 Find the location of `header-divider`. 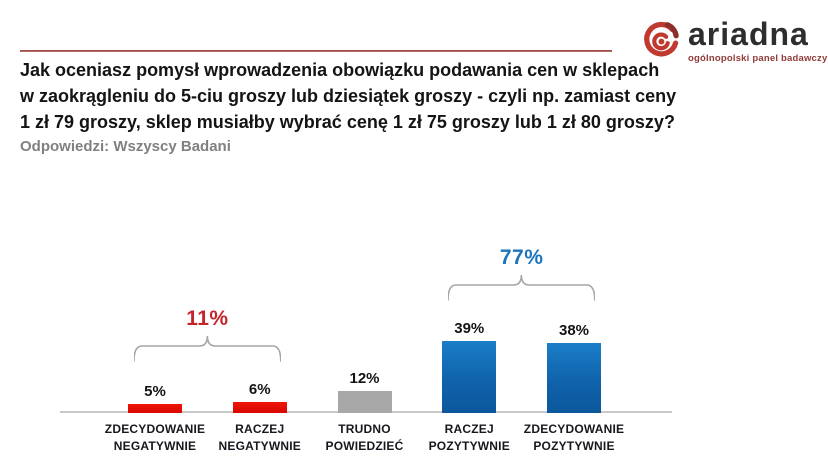

header-divider is located at coordinates (316, 51).